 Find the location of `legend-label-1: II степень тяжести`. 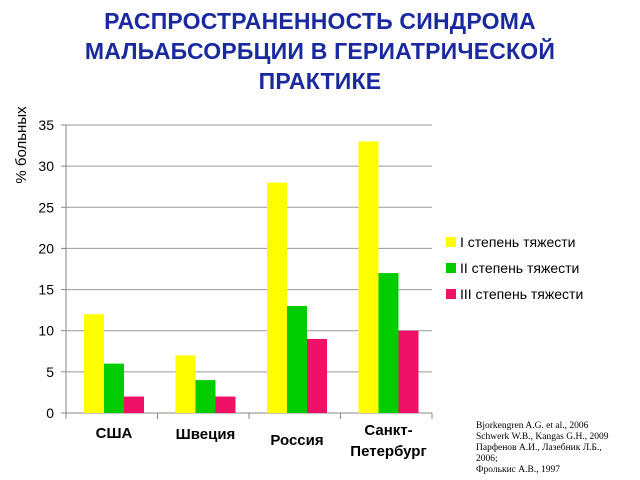

legend-label-1: II степень тяжести is located at coordinates (519, 268).